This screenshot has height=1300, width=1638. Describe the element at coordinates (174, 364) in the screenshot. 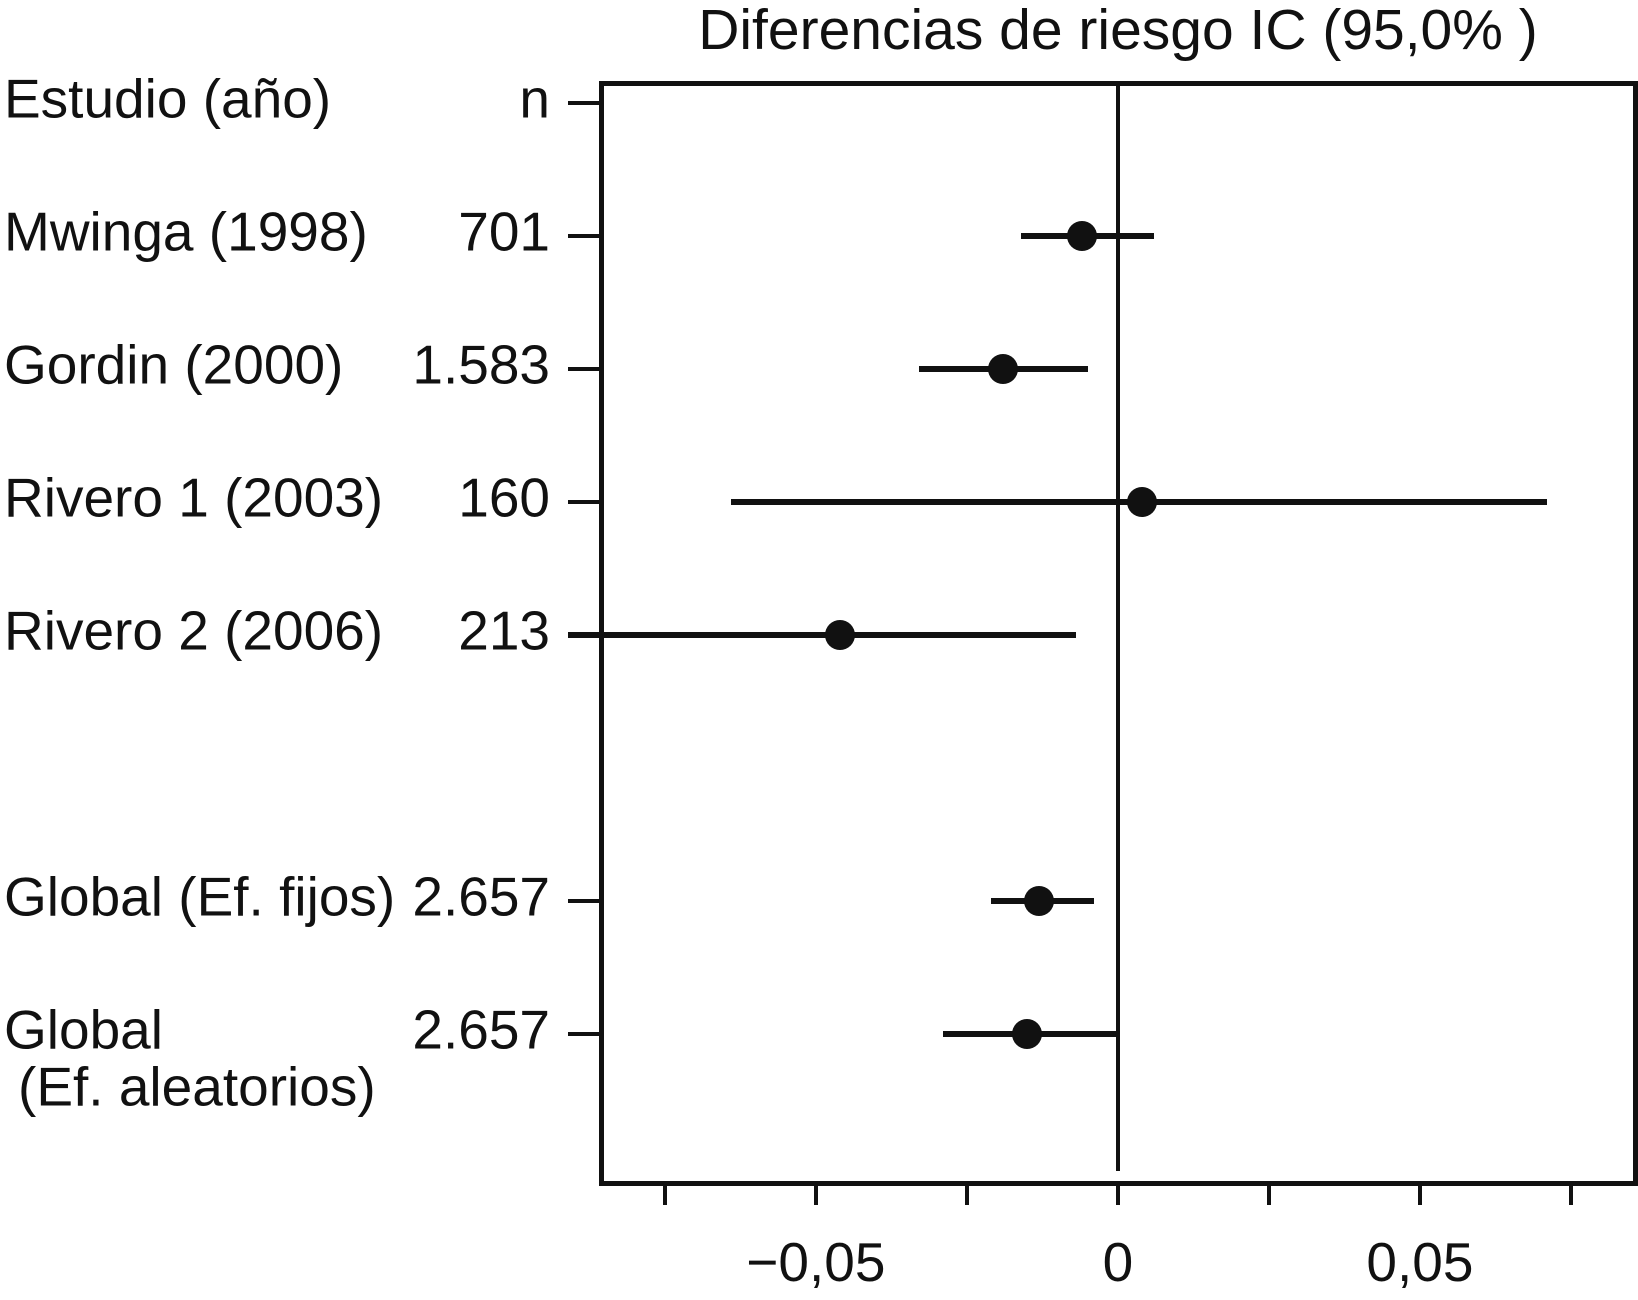

I see `study-label: Gordin (2000)` at that location.